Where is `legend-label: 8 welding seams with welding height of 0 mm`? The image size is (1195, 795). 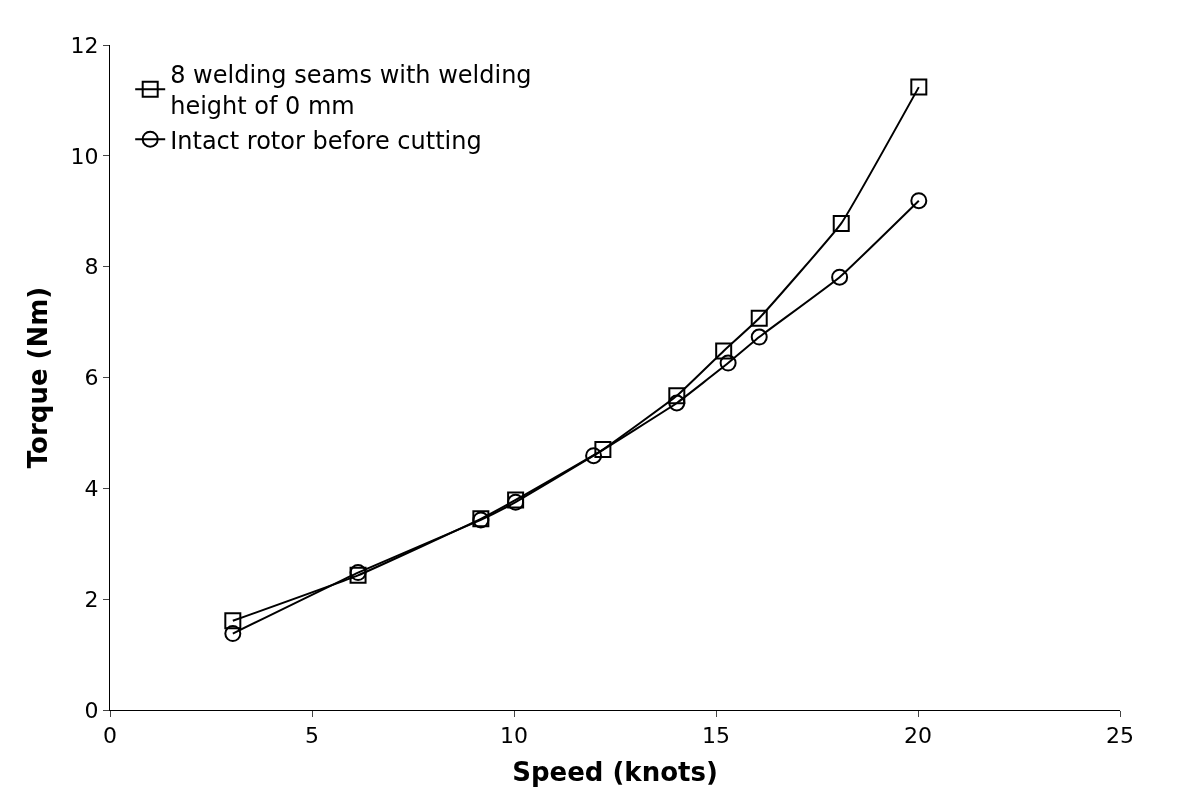 legend-label: 8 welding seams with welding height of 0 mm is located at coordinates (351, 91).